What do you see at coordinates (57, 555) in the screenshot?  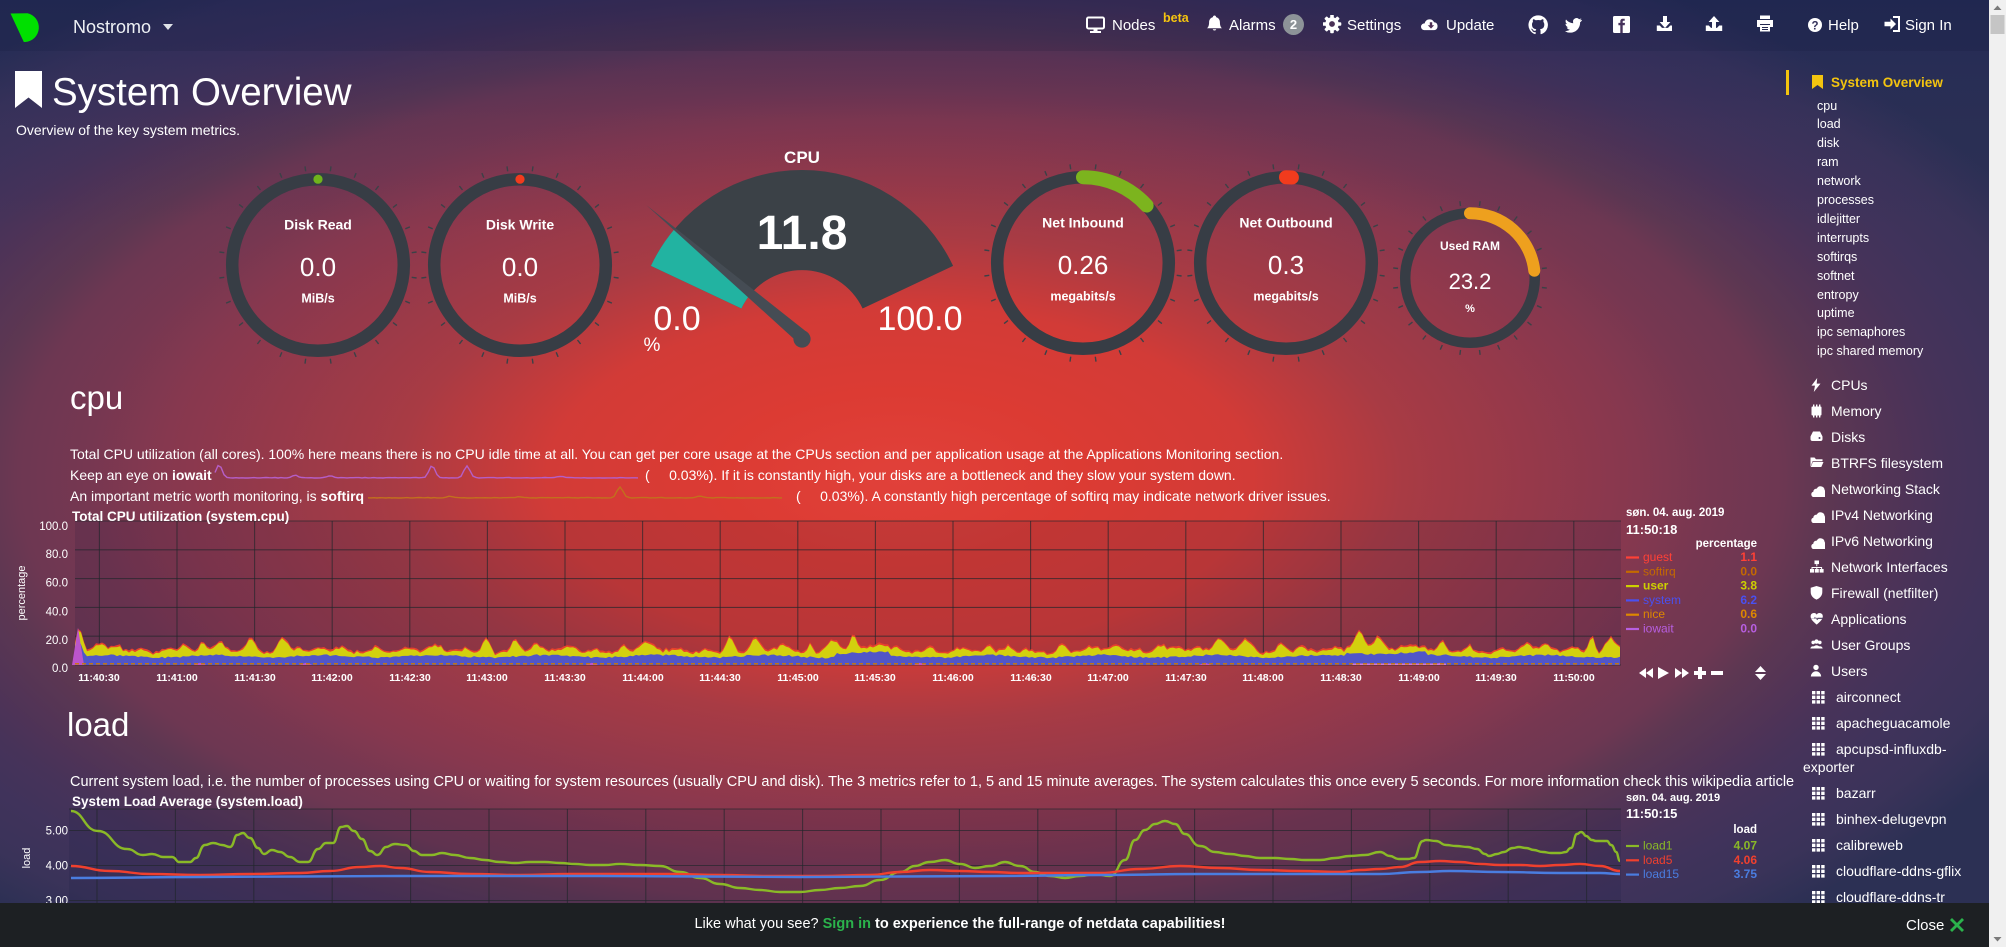 I see `svg-text: 80.0` at bounding box center [57, 555].